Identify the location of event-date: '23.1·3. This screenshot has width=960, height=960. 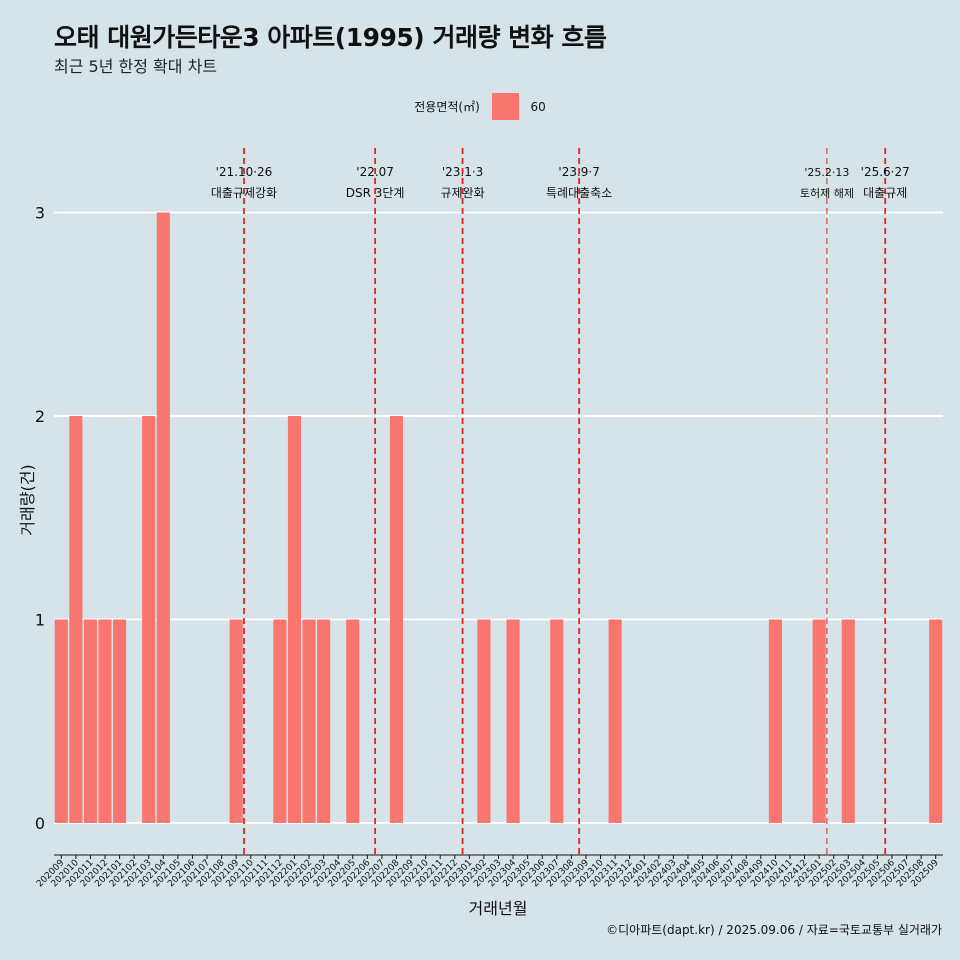
(462, 172).